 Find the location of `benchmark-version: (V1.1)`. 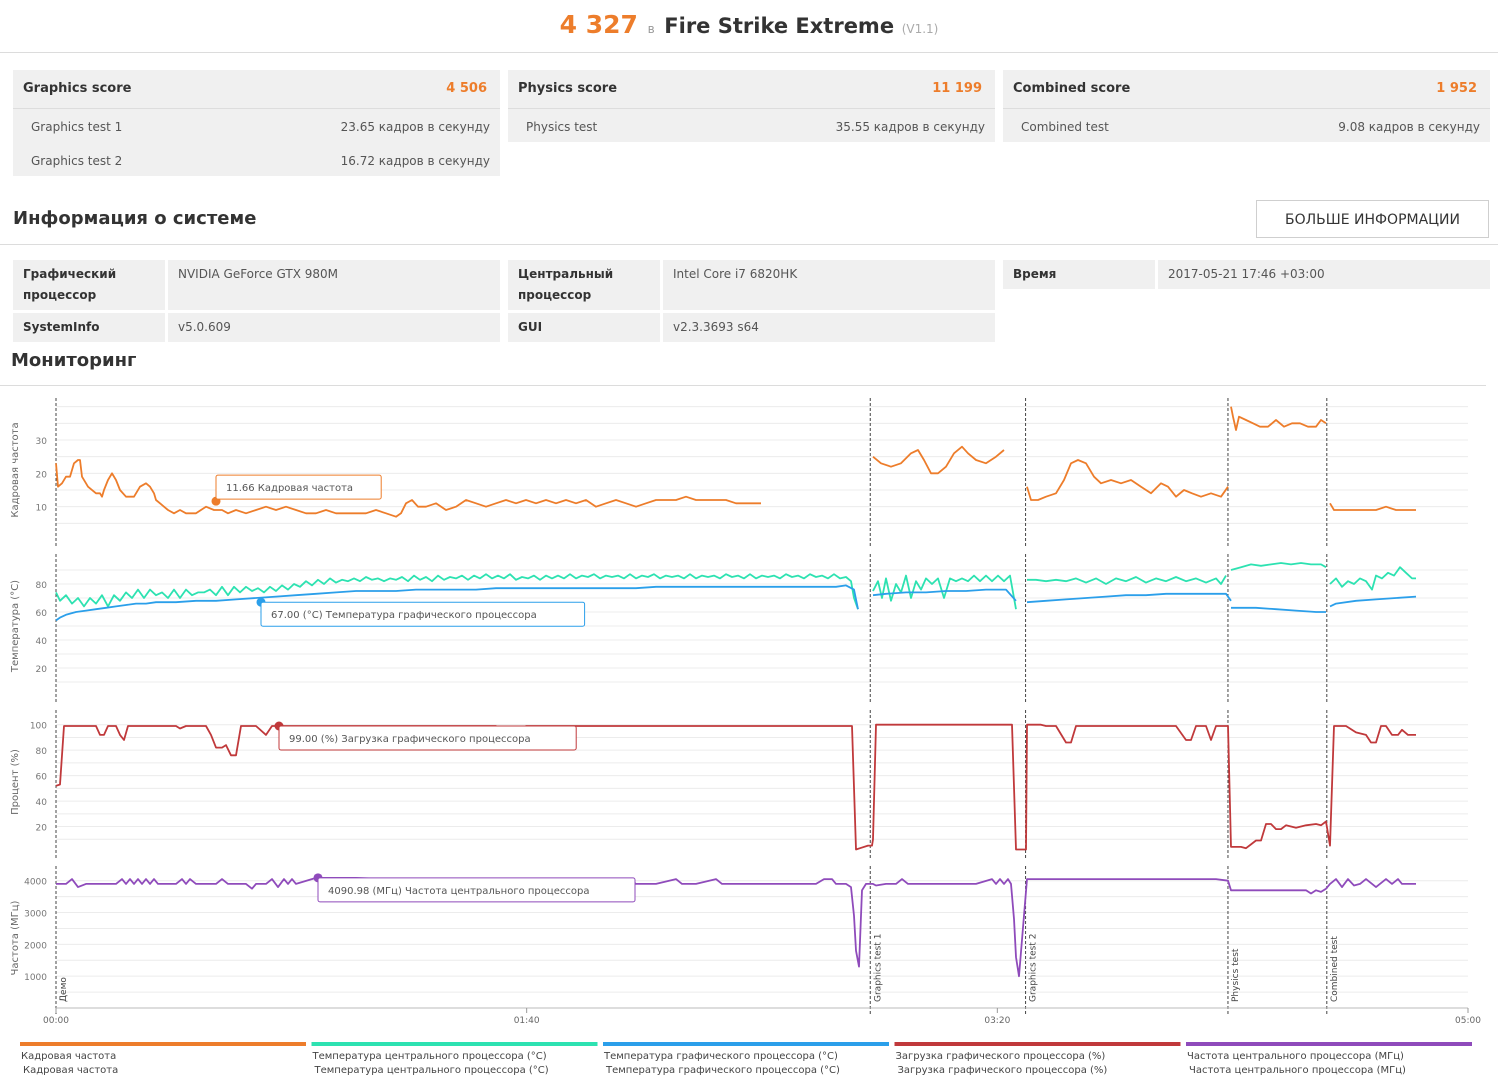

benchmark-version: (V1.1) is located at coordinates (920, 29).